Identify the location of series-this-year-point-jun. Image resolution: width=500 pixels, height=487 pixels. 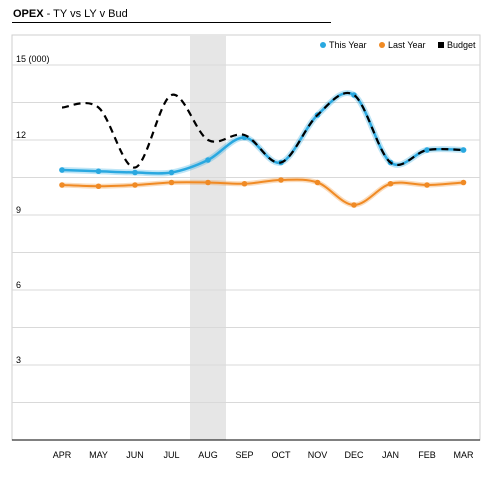
(135, 172).